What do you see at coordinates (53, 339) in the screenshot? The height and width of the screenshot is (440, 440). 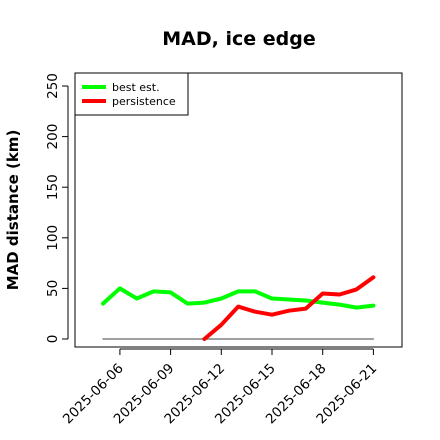 I see `y-tick-label: 0` at bounding box center [53, 339].